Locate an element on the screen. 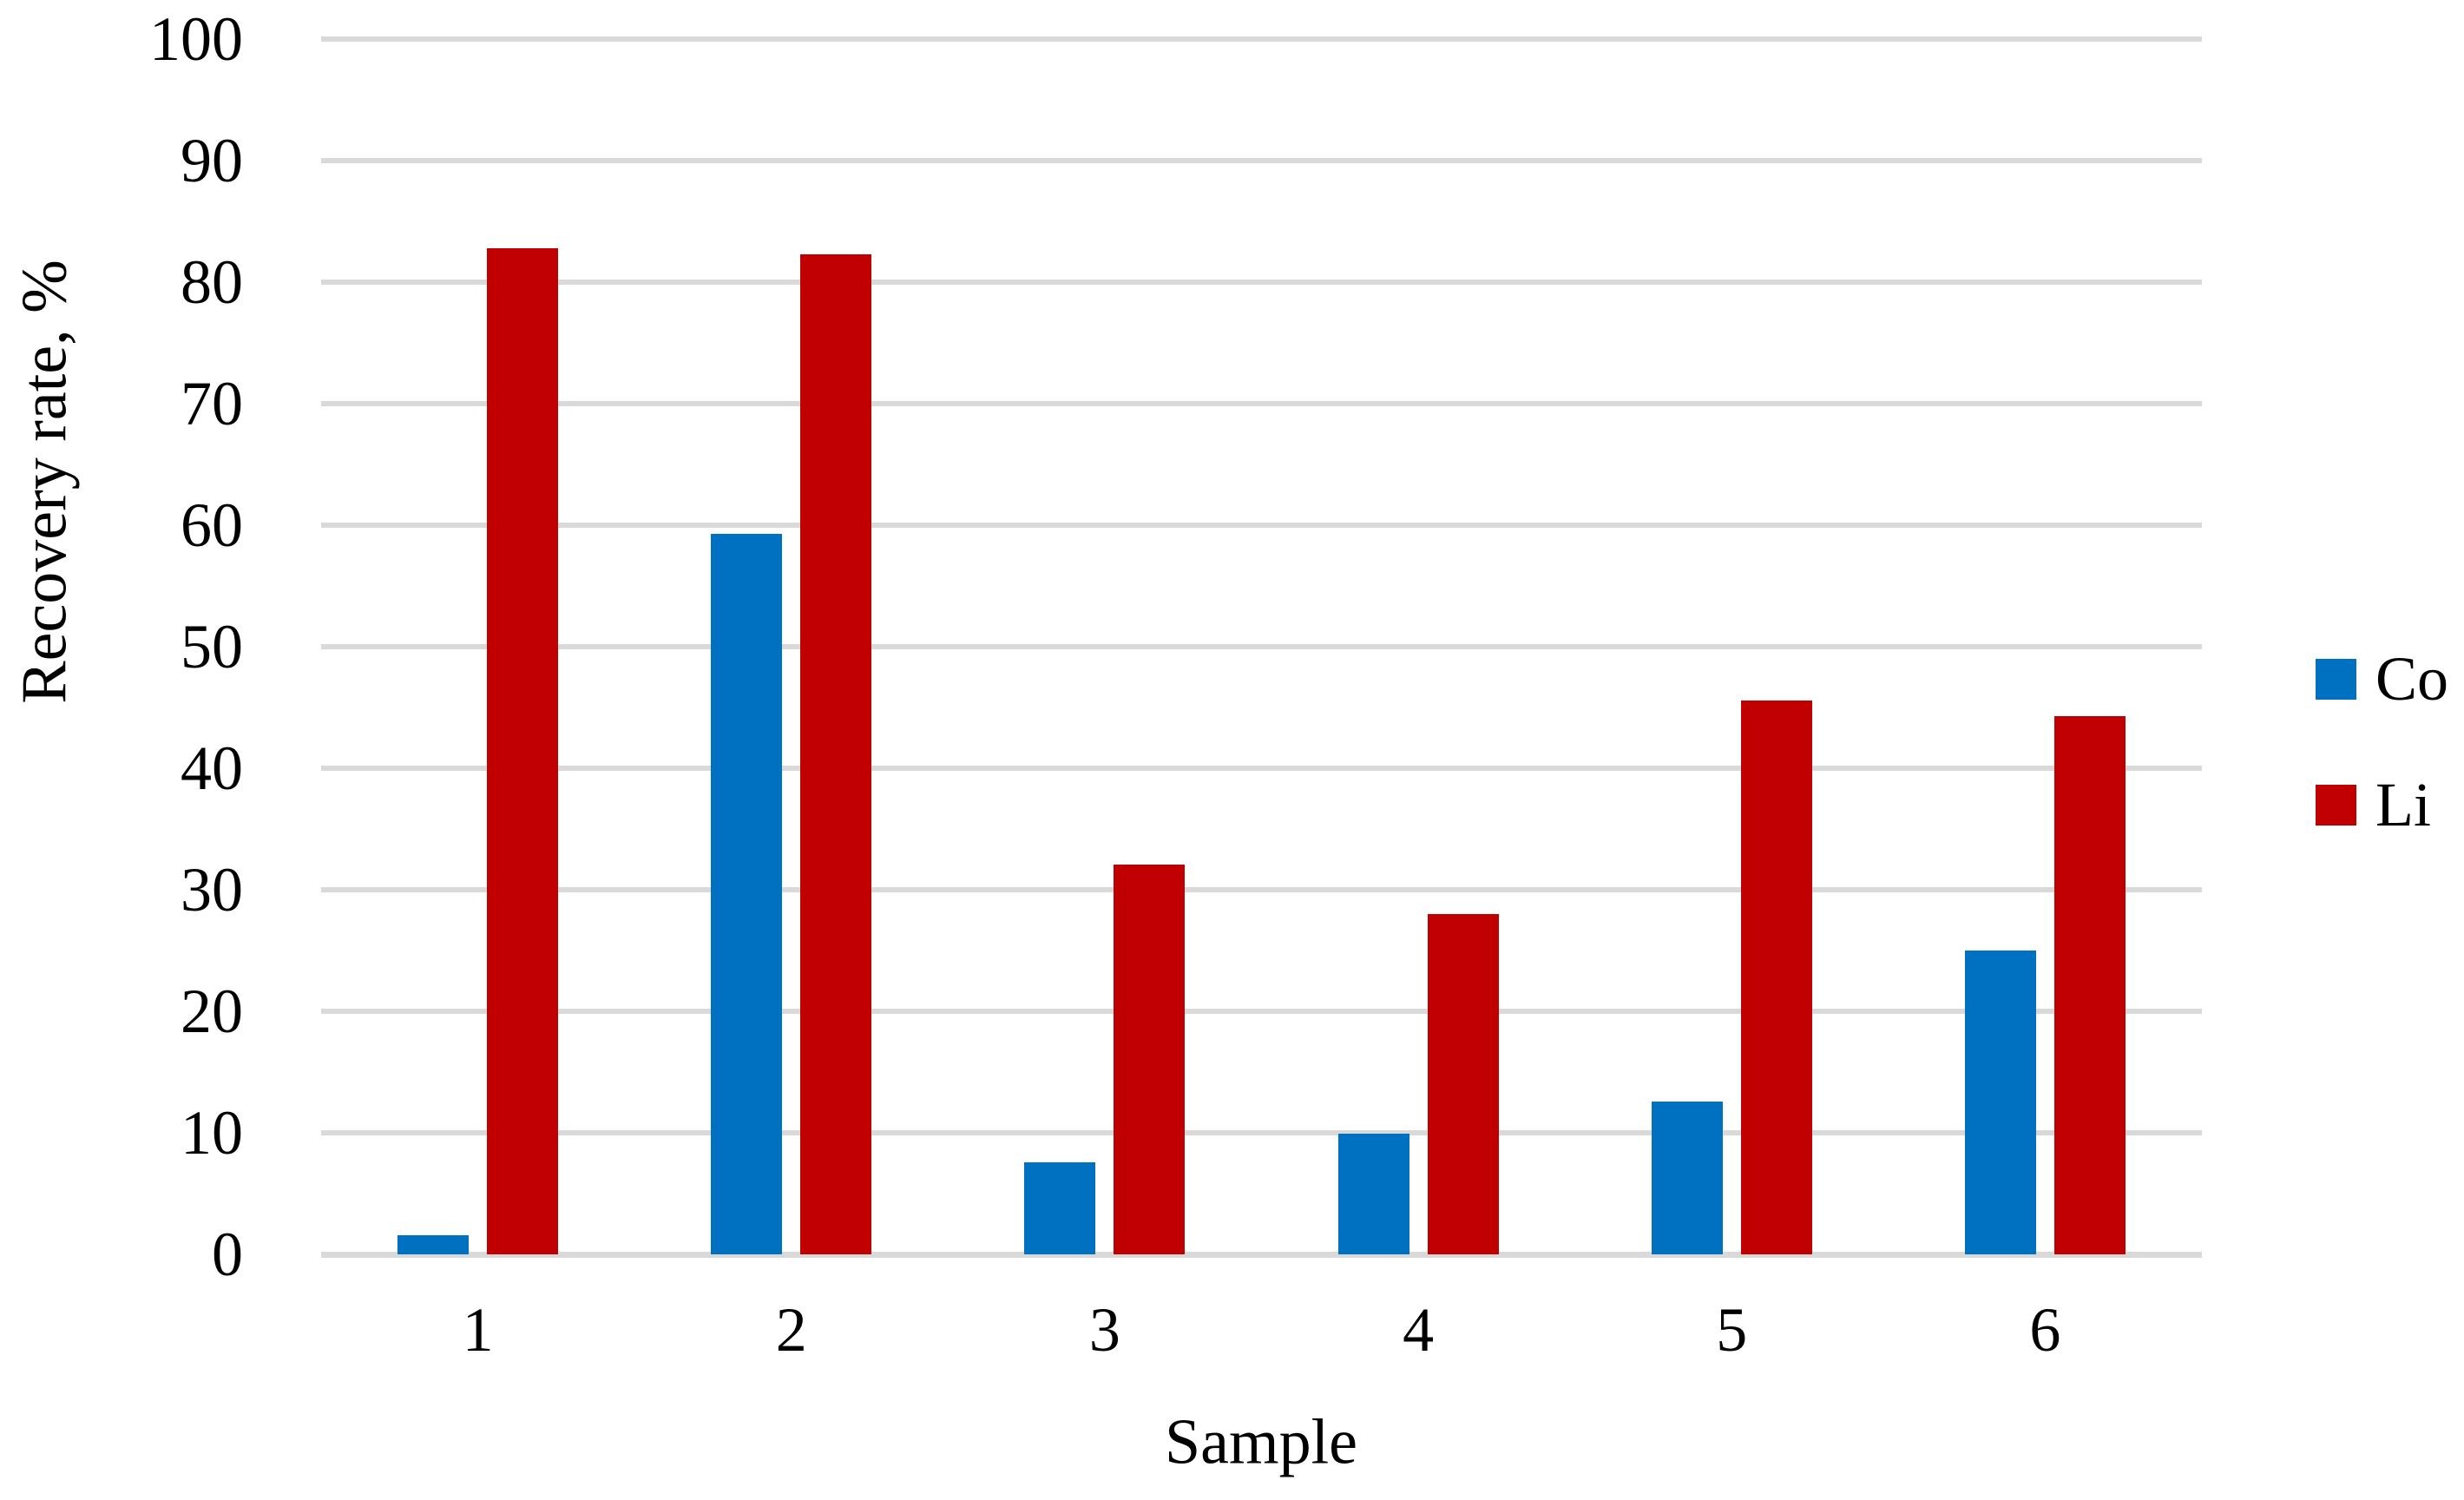 The width and height of the screenshot is (2464, 1500). x-tick-label-4: 4 is located at coordinates (1419, 1330).